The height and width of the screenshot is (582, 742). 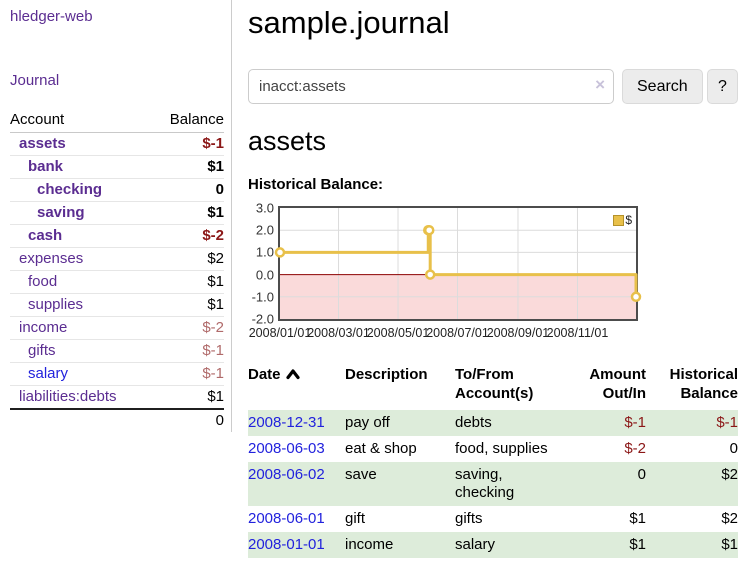 I want to click on x-tick-label: 2008/07/01, so click(x=457, y=333).